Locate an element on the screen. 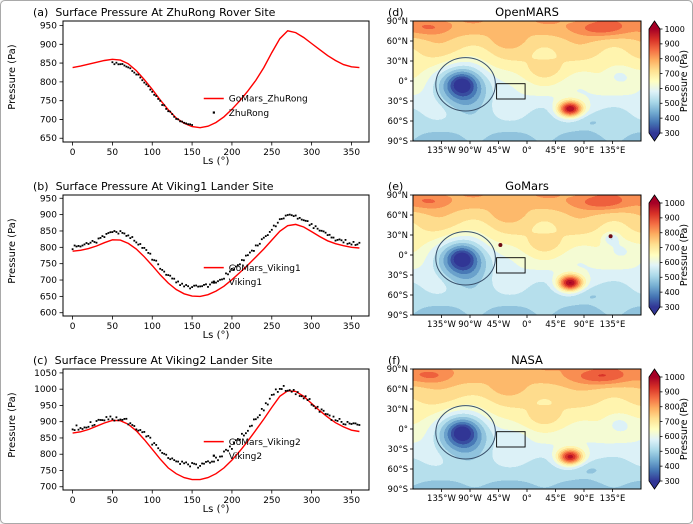 Image resolution: width=693 pixels, height=524 pixels. svg-text: GoMars_Viking1 is located at coordinates (265, 269).